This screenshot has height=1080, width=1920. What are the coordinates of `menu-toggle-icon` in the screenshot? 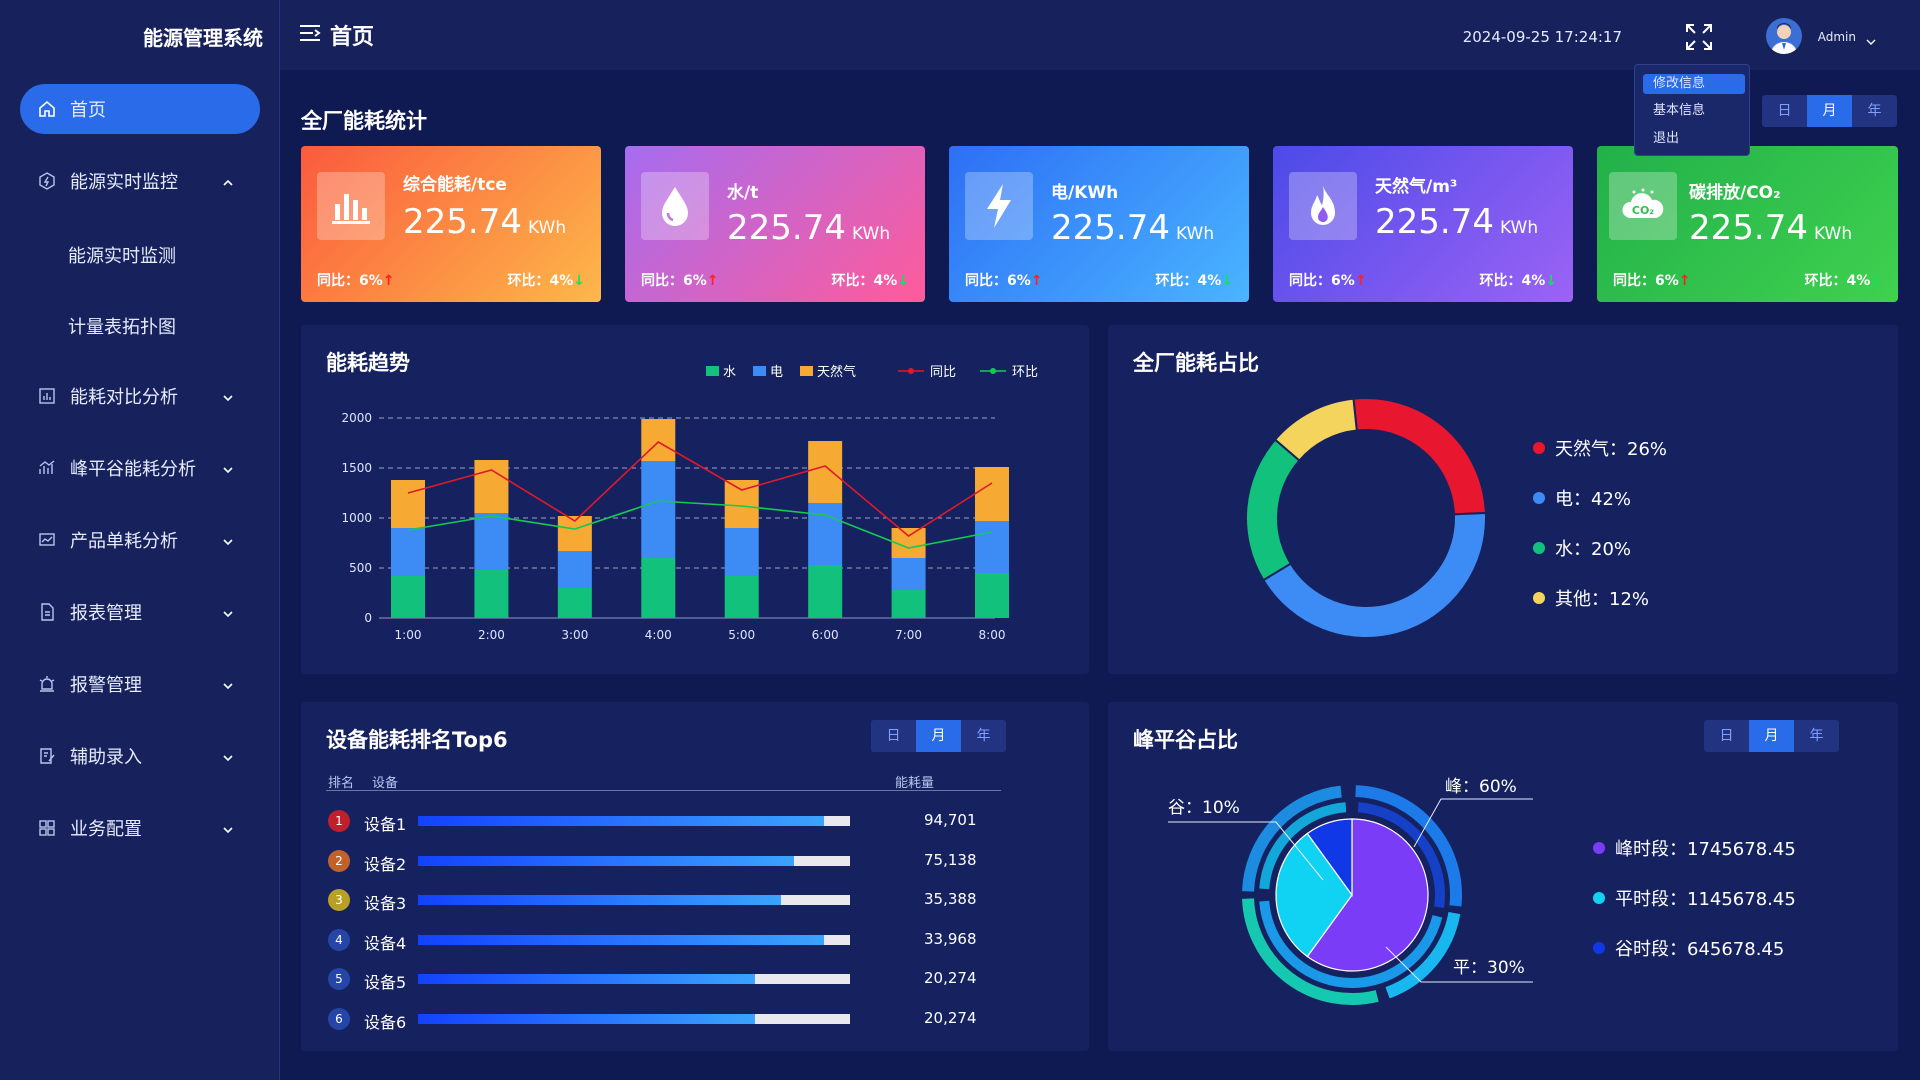 It's located at (310, 35).